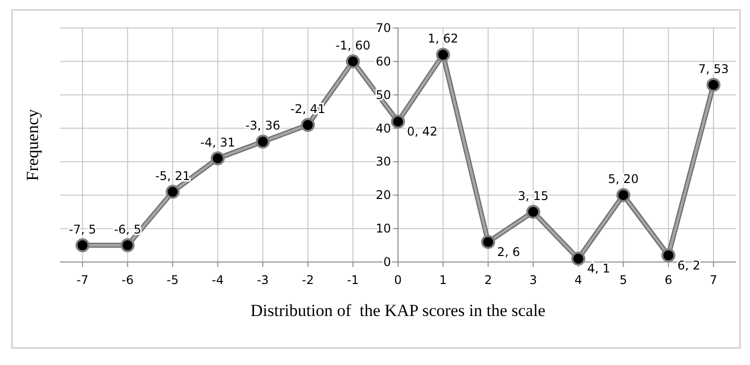 This screenshot has width=750, height=365. Describe the element at coordinates (352, 280) in the screenshot. I see `x-tick-label: -1` at that location.